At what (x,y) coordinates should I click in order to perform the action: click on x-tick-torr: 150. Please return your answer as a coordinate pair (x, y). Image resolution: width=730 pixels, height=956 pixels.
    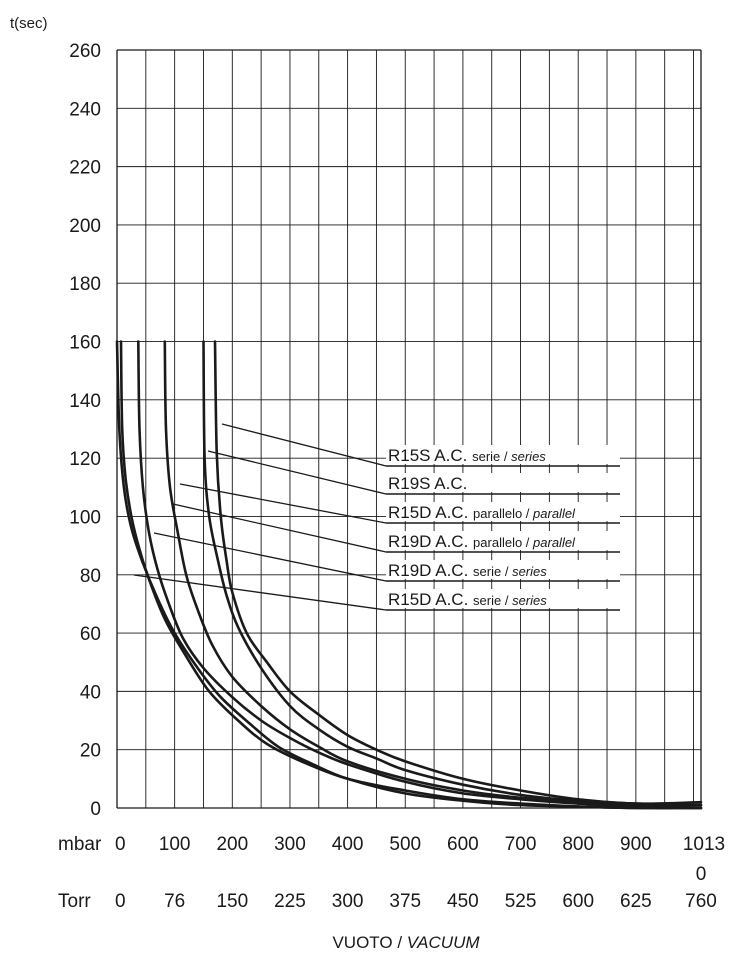
    Looking at the image, I should click on (232, 901).